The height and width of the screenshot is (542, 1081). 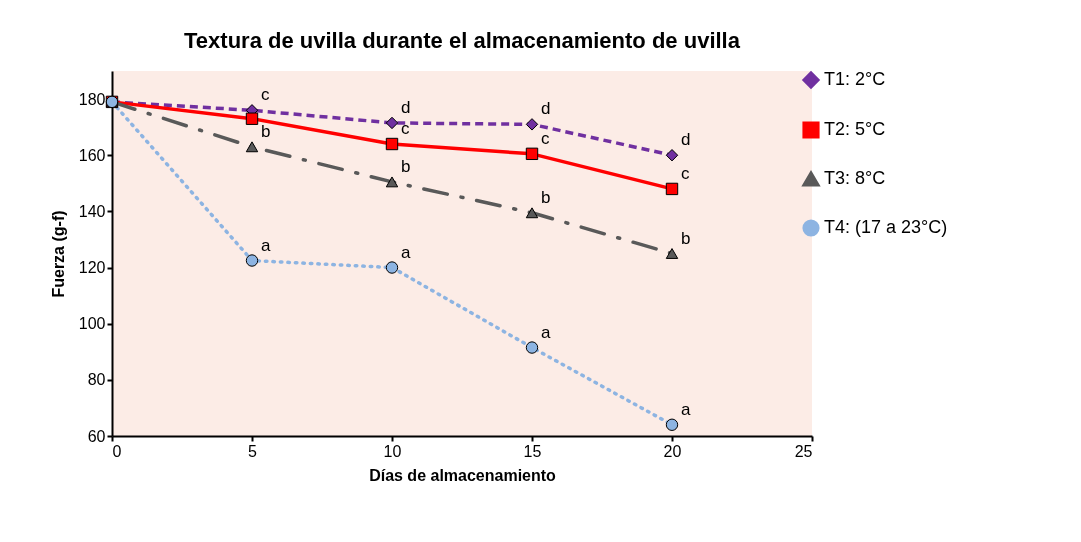 What do you see at coordinates (803, 451) in the screenshot?
I see `x-tick-label: 25` at bounding box center [803, 451].